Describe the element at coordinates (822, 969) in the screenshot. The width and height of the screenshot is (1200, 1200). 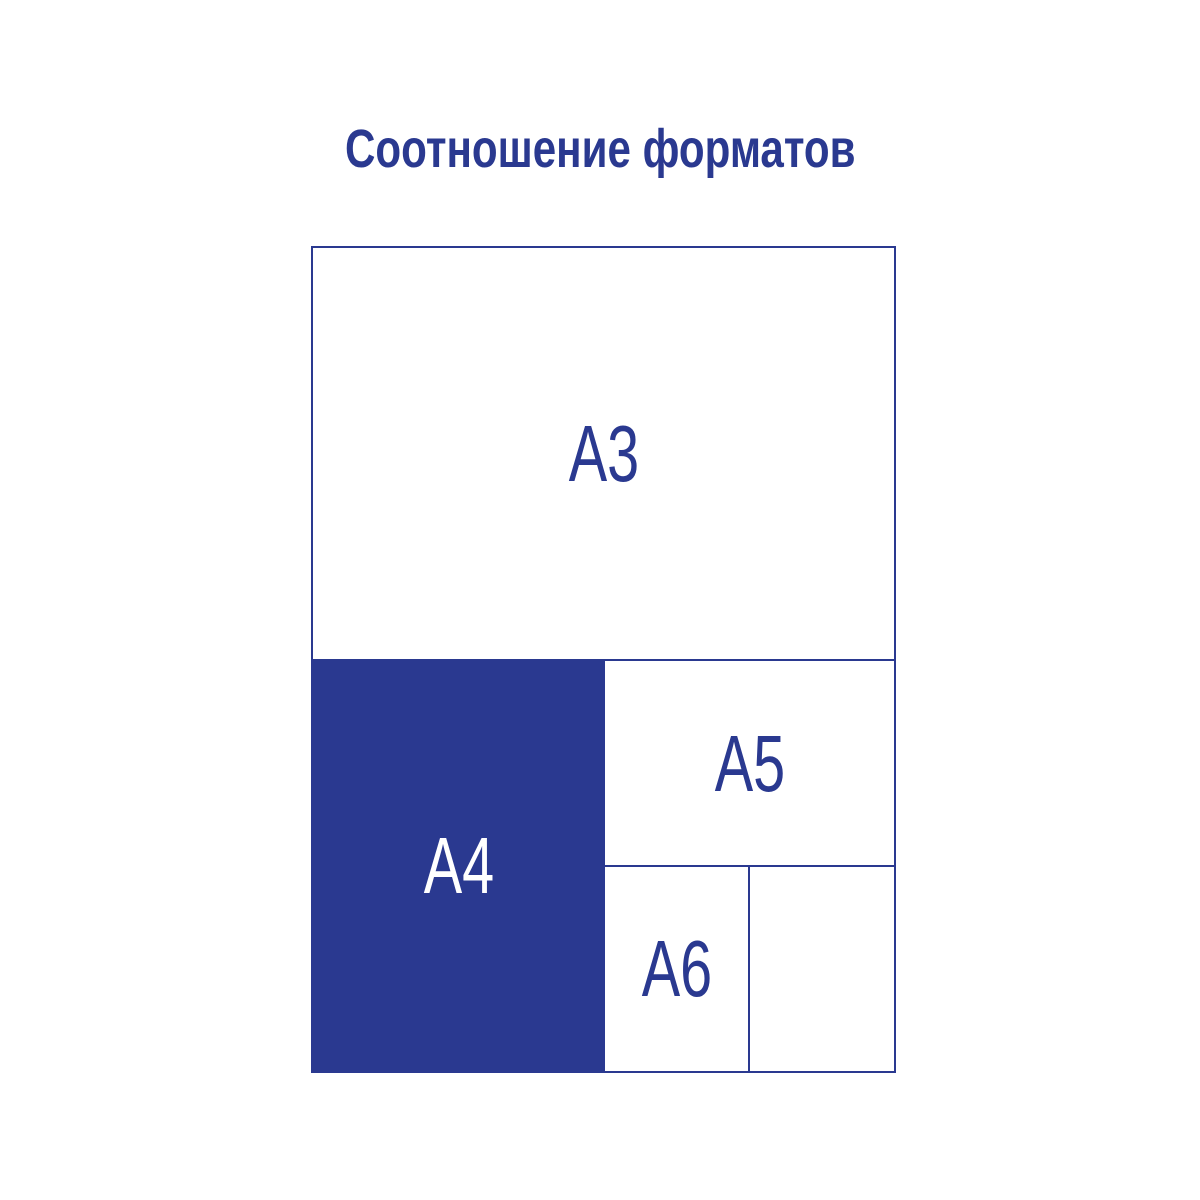
I see `format-a6-blank` at that location.